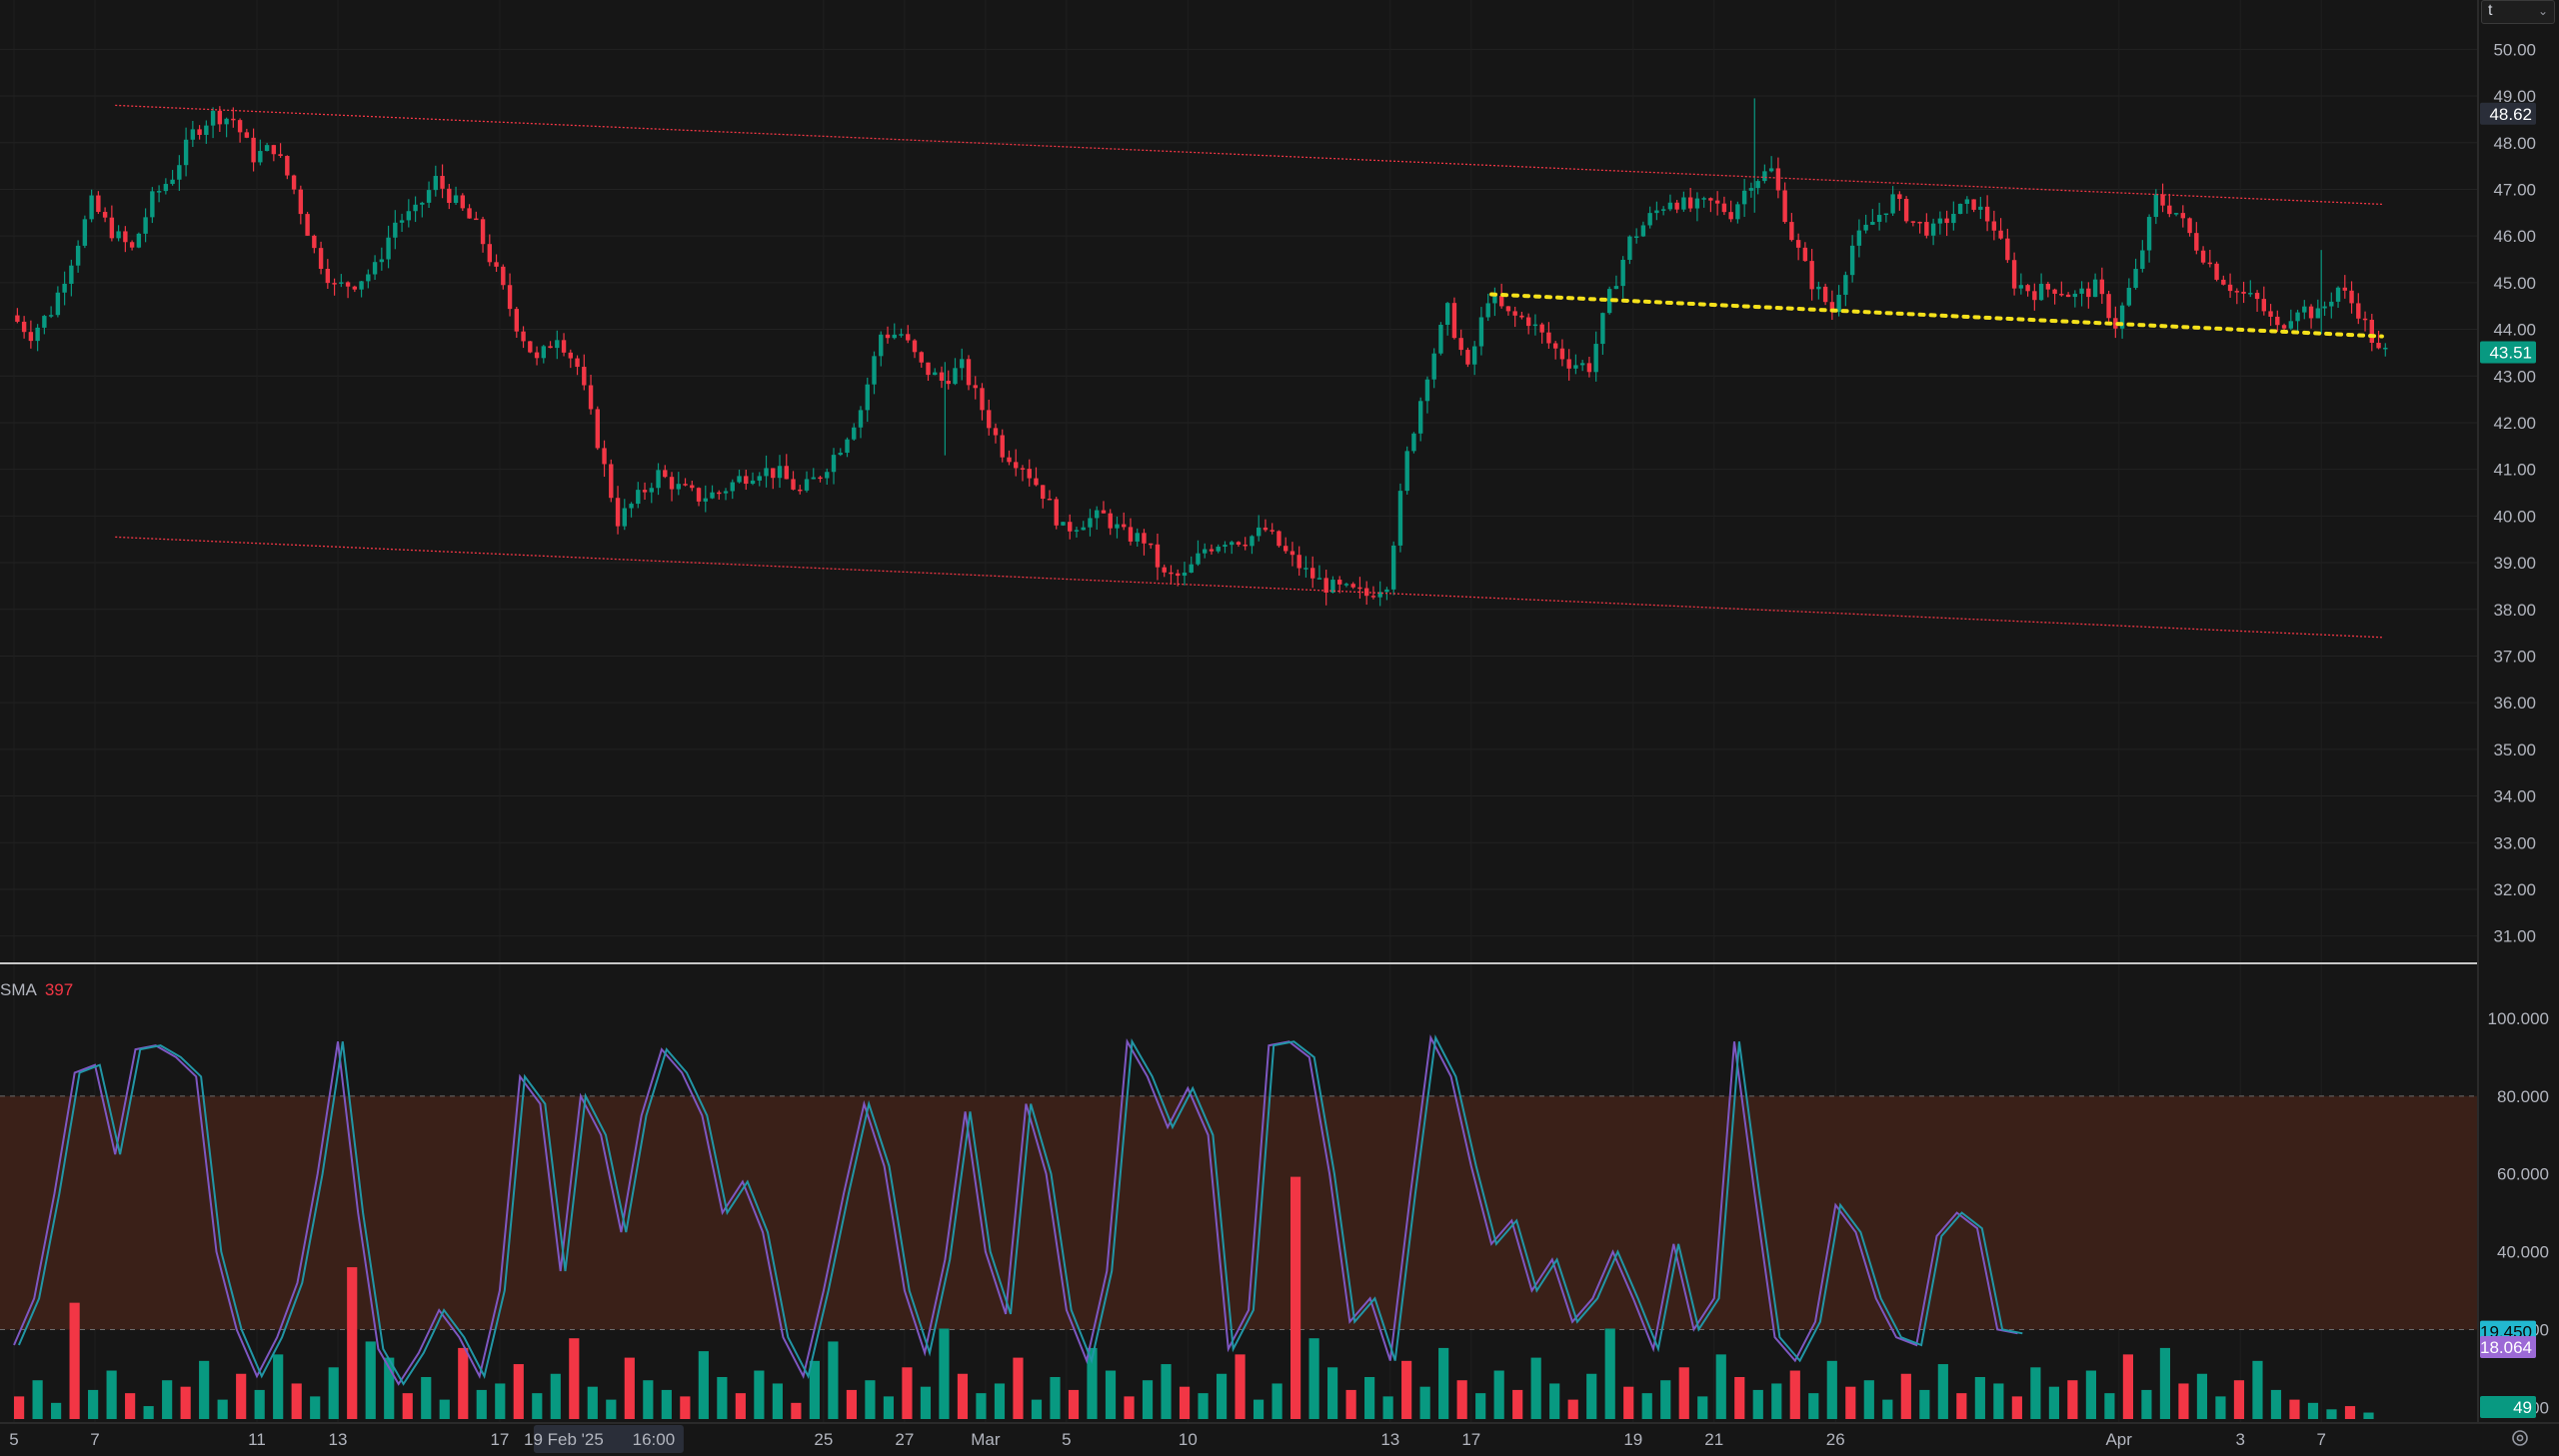  I want to click on neckline, so click(1936, 315).